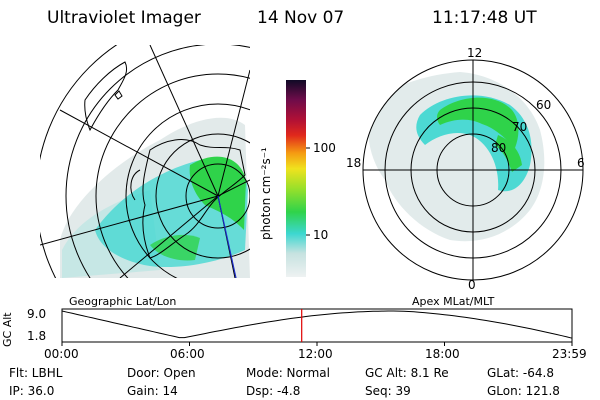  Describe the element at coordinates (321, 235) in the screenshot. I see `colorbar-tick-10: 10` at that location.